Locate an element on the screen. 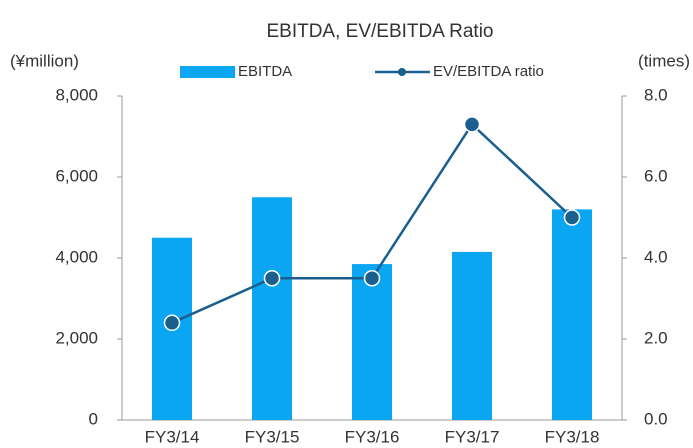 This screenshot has height=448, width=693. y-tick-label: 4,000 is located at coordinates (76, 256).